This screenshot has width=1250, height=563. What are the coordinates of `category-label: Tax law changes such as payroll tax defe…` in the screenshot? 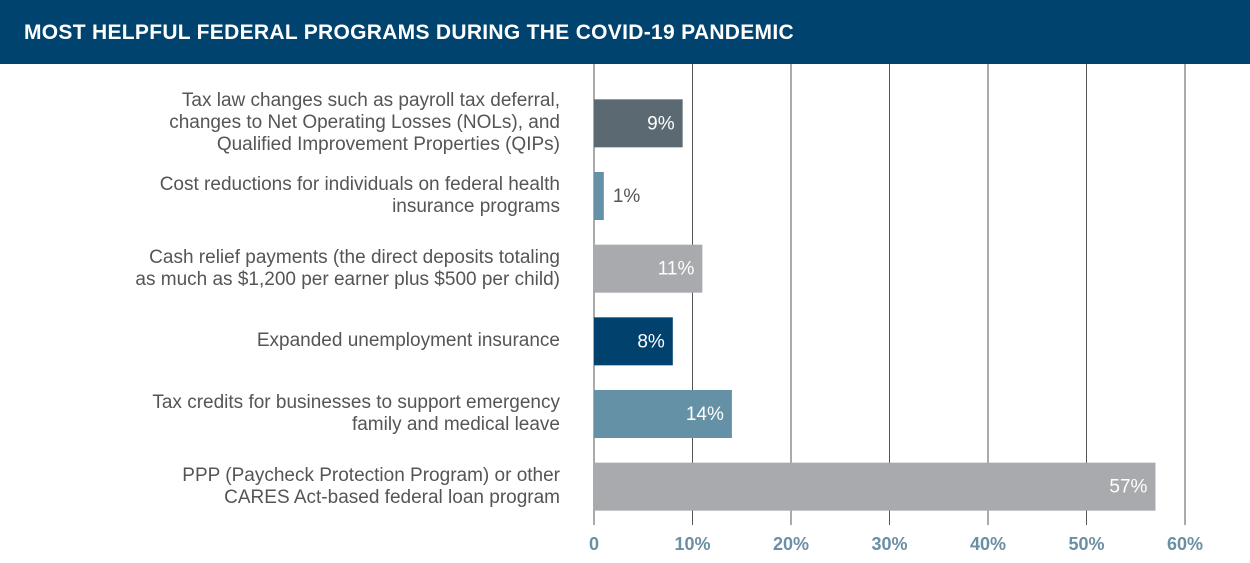 It's located at (364, 123).